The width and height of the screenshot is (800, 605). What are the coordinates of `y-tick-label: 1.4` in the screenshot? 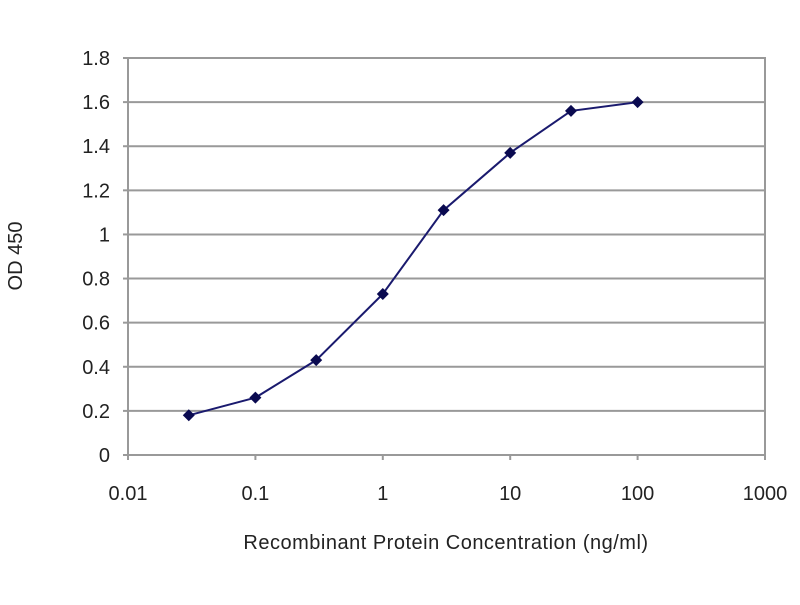 It's located at (96, 147).